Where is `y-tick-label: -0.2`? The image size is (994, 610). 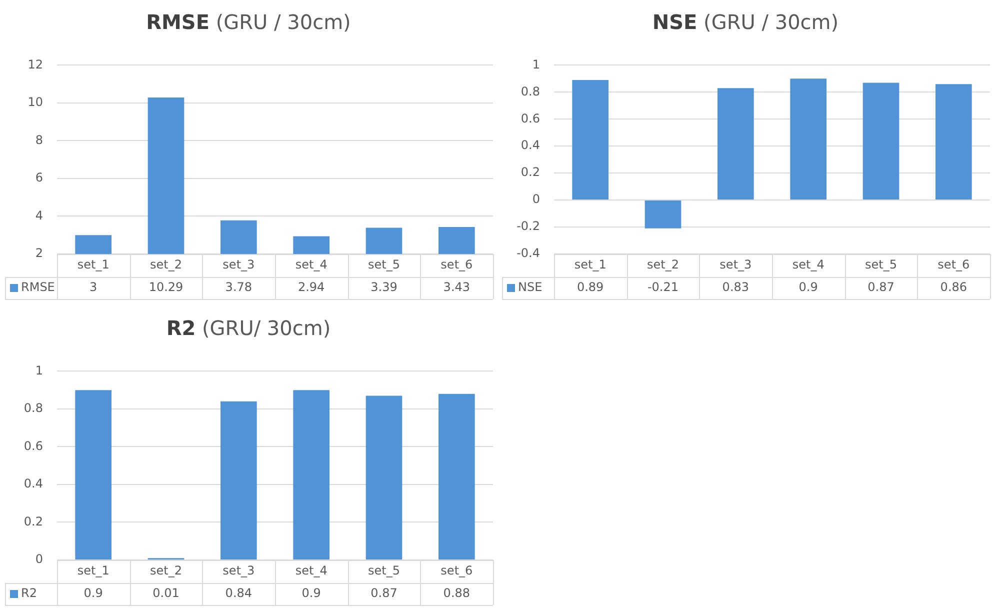
y-tick-label: -0.2 is located at coordinates (528, 226).